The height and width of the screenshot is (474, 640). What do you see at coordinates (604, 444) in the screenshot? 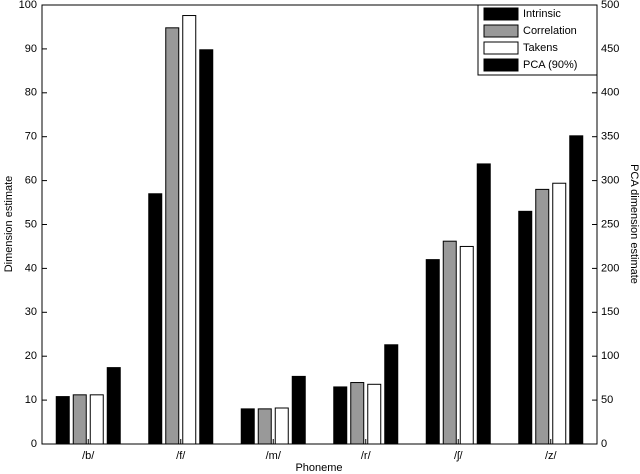
I see `y2-tick-label: 0` at bounding box center [604, 444].